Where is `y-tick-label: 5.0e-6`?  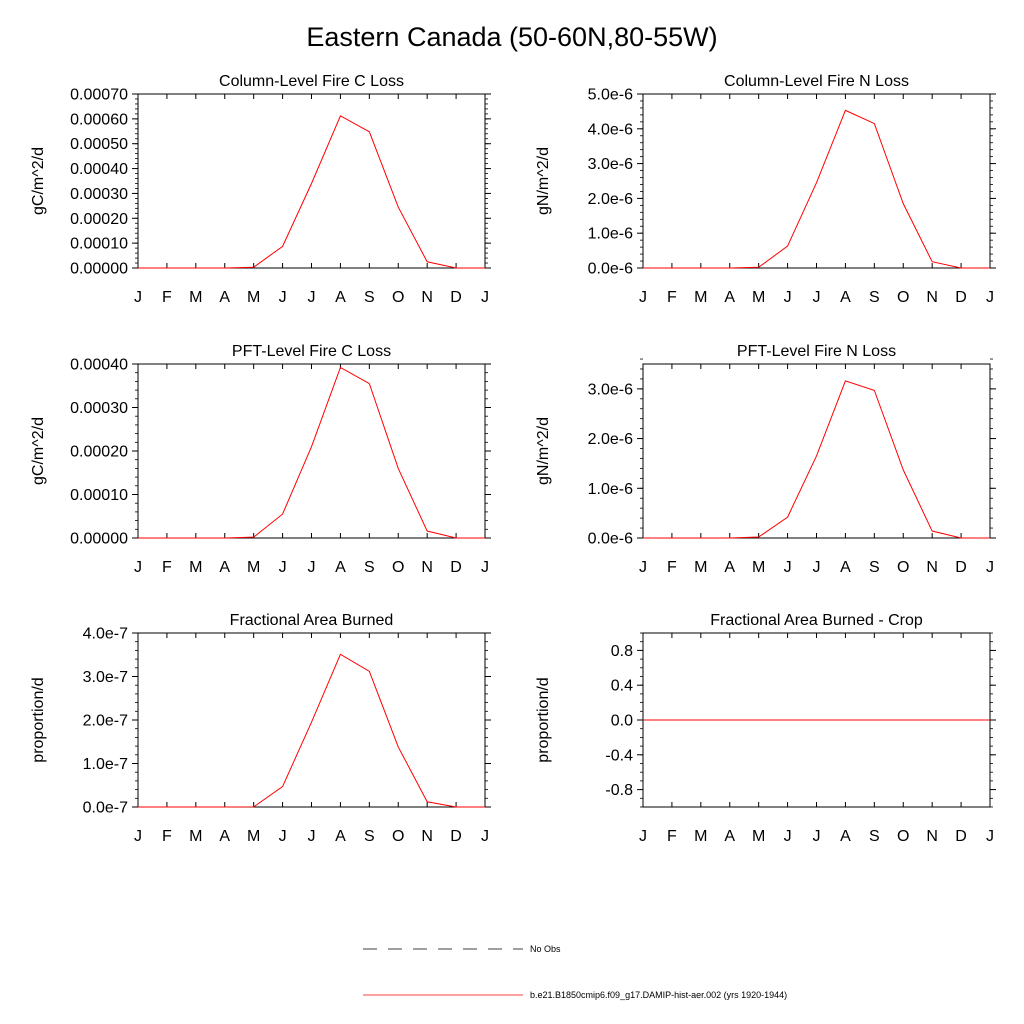
y-tick-label: 5.0e-6 is located at coordinates (610, 95).